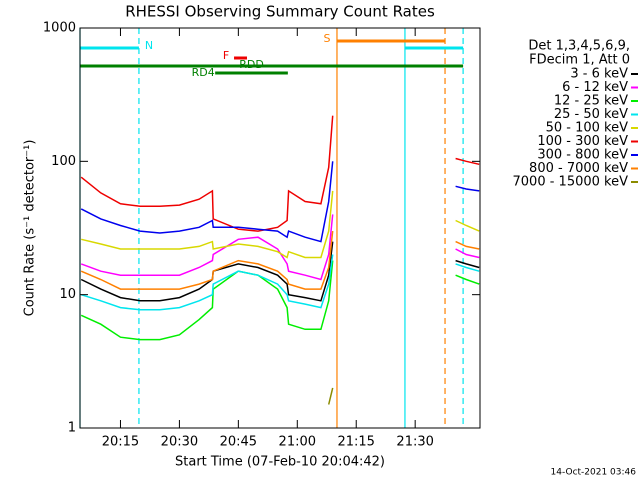  What do you see at coordinates (30, 228) in the screenshot?
I see `y-axis-label: Count Rate (s⁻¹ detector⁻¹)` at bounding box center [30, 228].